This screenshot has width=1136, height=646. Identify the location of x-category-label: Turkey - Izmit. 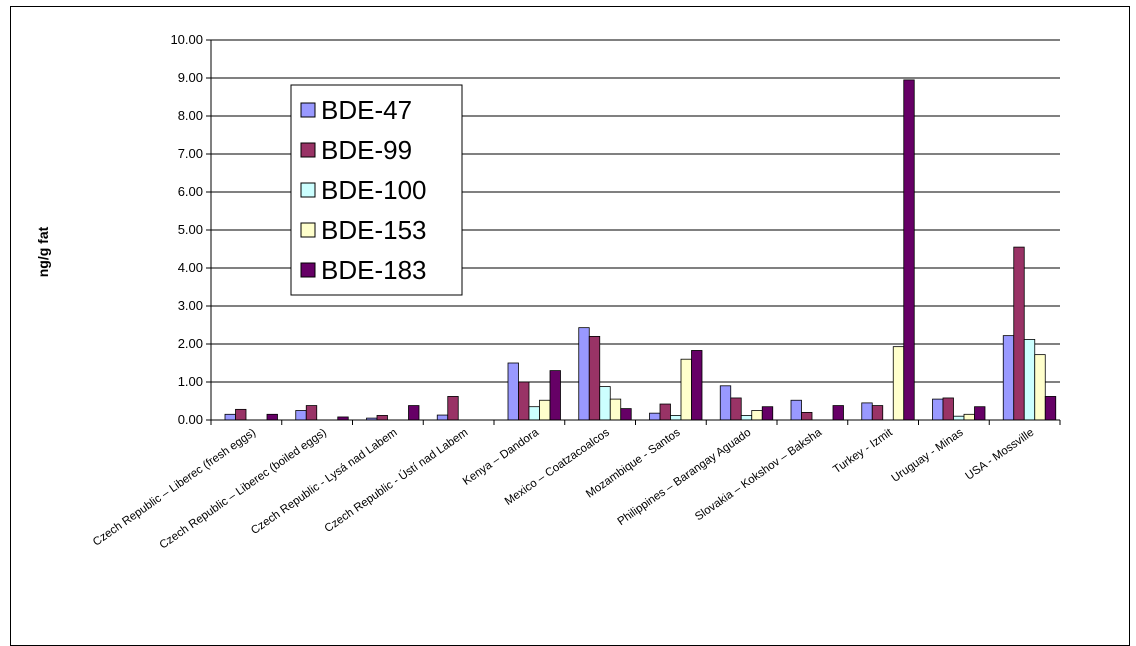
(863, 451).